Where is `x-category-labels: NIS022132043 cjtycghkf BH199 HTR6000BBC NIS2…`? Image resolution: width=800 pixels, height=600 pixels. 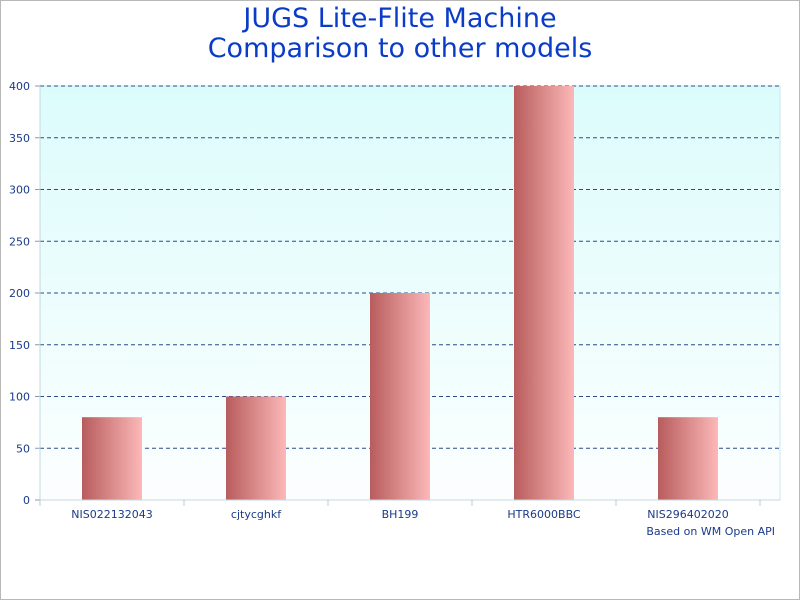 x-category-labels: NIS022132043 cjtycghkf BH199 HTR6000BBC NIS2… is located at coordinates (399, 514).